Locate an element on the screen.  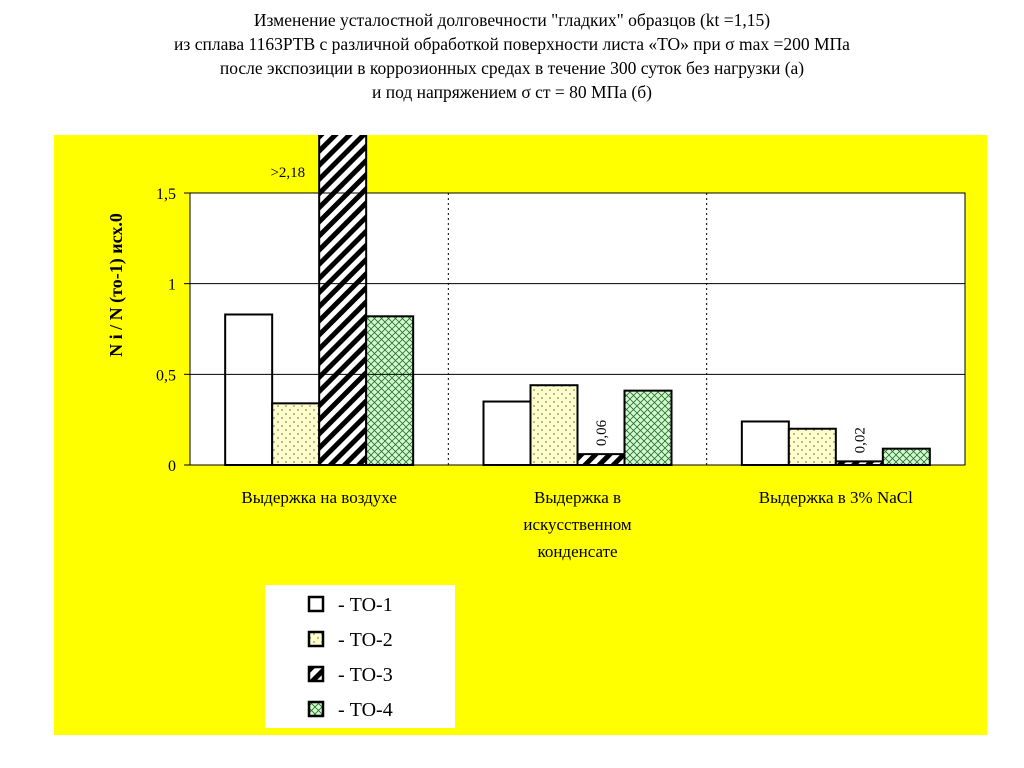
y-tick-label: 1,5 is located at coordinates (166, 194).